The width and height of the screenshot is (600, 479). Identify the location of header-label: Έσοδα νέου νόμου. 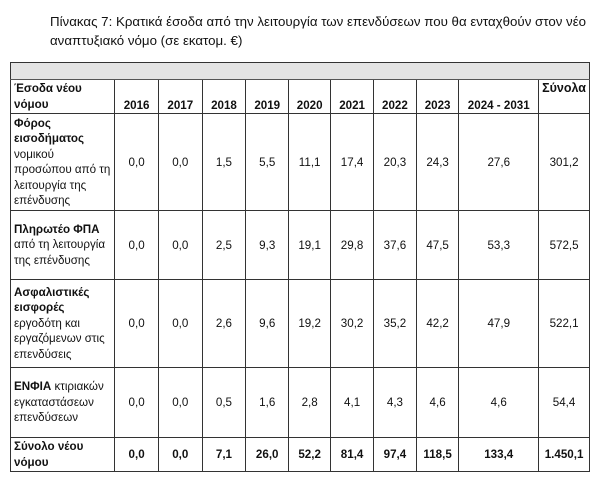
(62, 96).